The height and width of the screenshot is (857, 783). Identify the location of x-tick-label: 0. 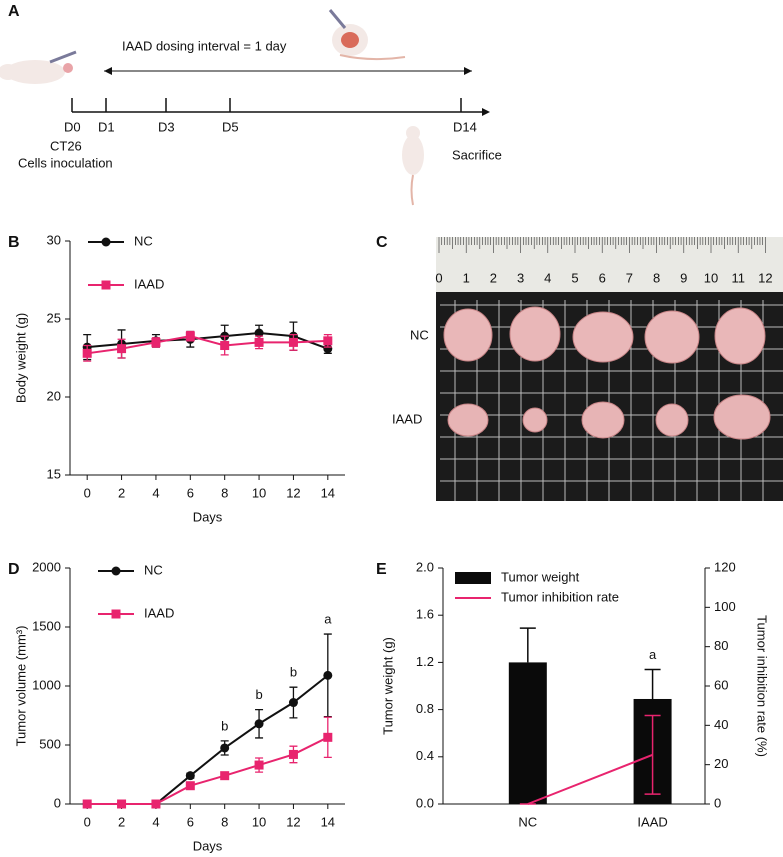
(87, 492).